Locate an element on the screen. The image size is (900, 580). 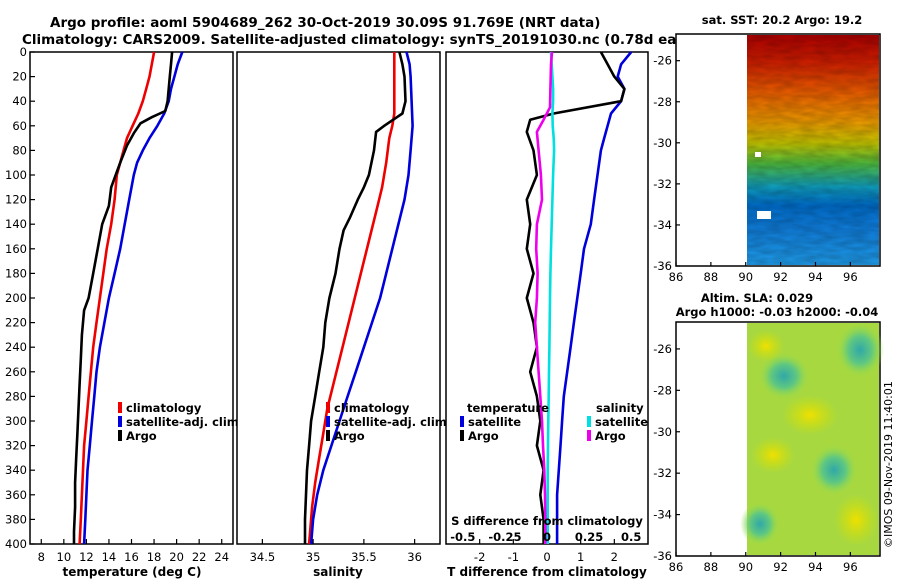
depth-tick-label: 400 is located at coordinates (16, 544).